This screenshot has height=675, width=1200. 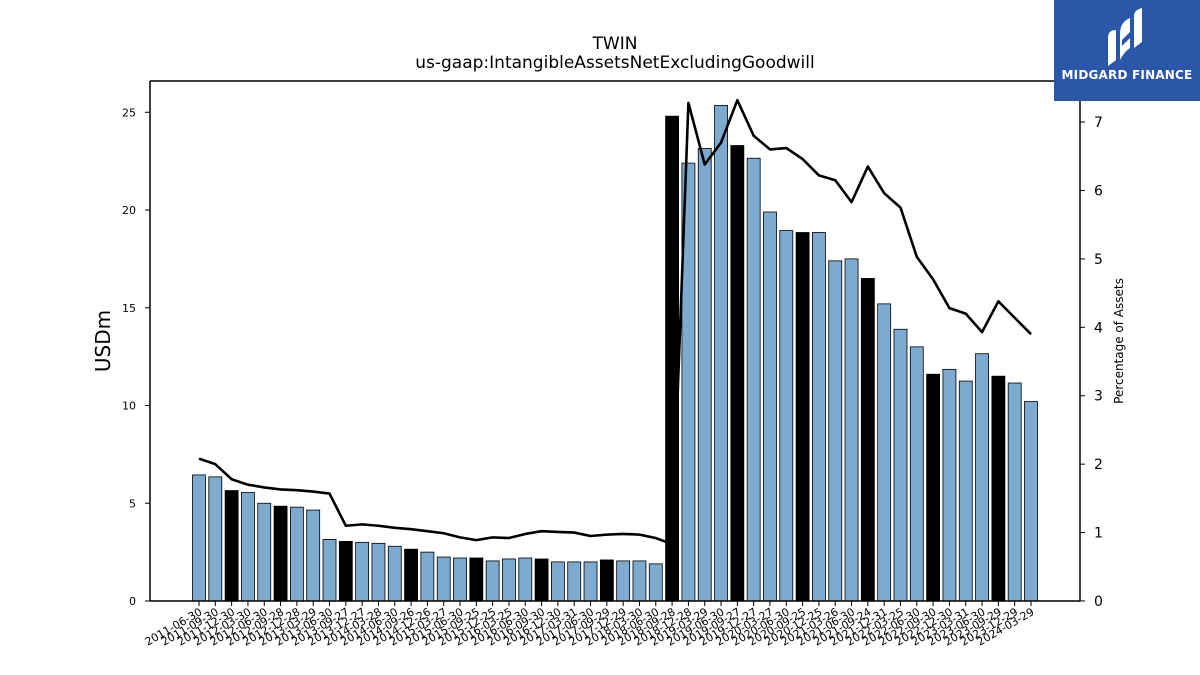 I want to click on logo-text: MIDGARD FINANCE, so click(x=1127, y=75).